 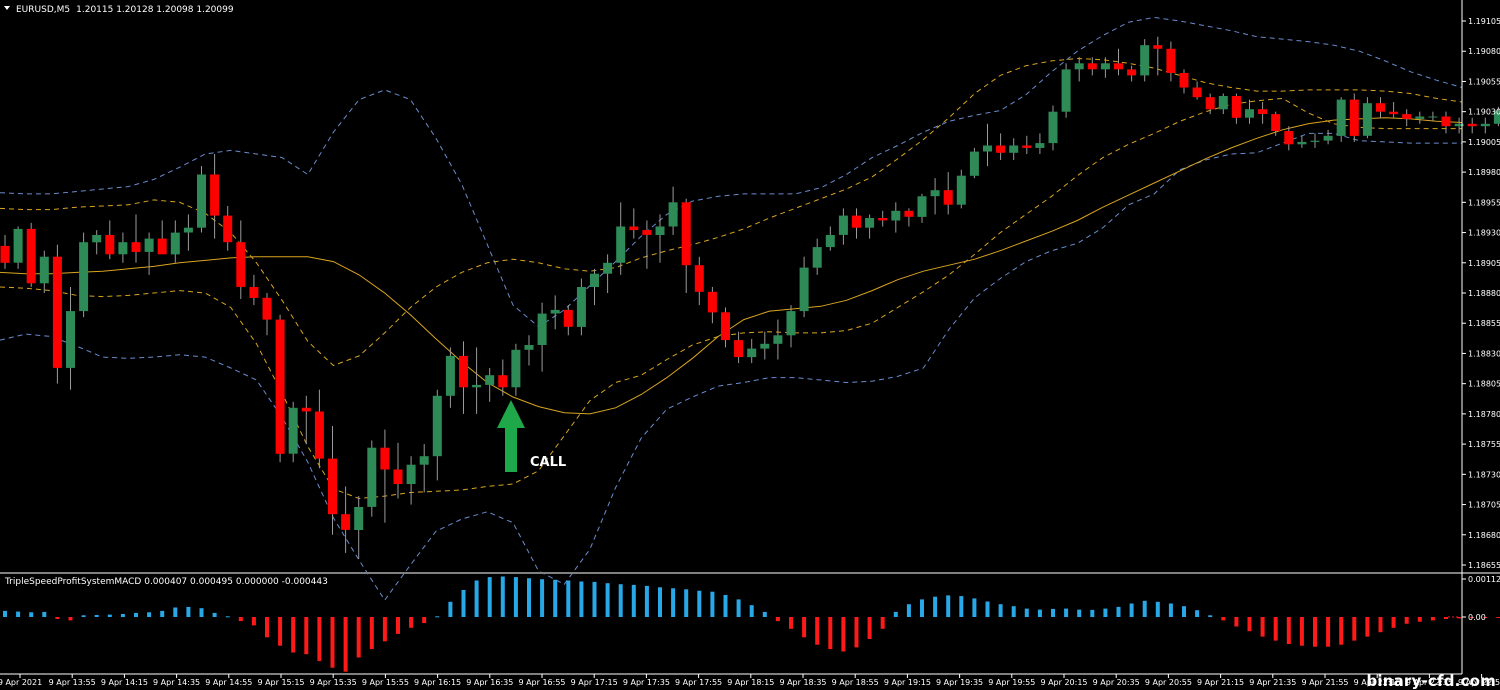 What do you see at coordinates (7, 8) in the screenshot?
I see `collapse-triangle-icon` at bounding box center [7, 8].